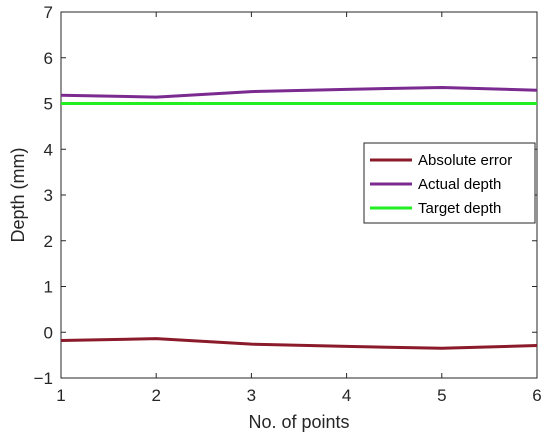 The width and height of the screenshot is (550, 439). What do you see at coordinates (48, 149) in the screenshot?
I see `y-tick-label: 4` at bounding box center [48, 149].